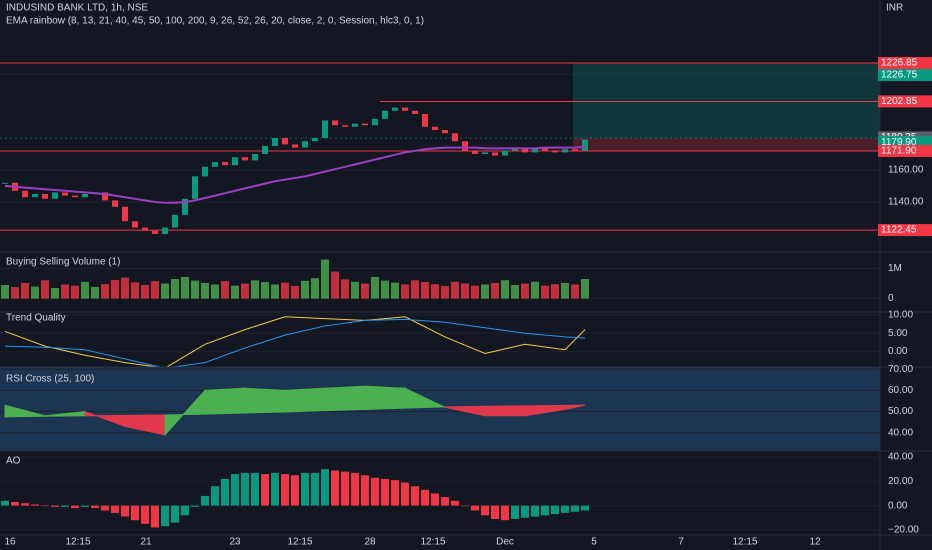 Image resolution: width=932 pixels, height=550 pixels. I want to click on y-tick-label: 40.00, so click(900, 432).